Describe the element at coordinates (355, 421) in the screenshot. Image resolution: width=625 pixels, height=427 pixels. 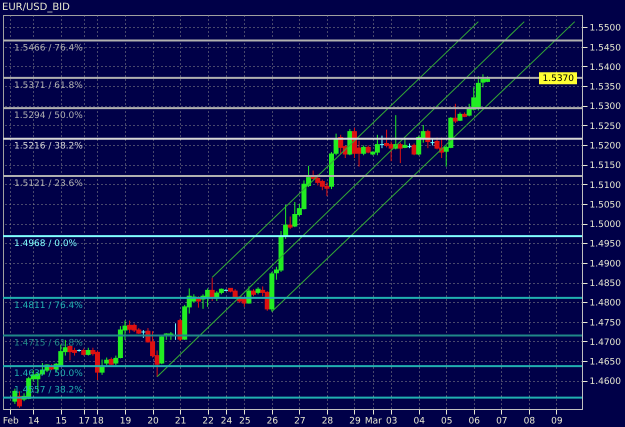
I see `x-tick-label: 29` at that location.